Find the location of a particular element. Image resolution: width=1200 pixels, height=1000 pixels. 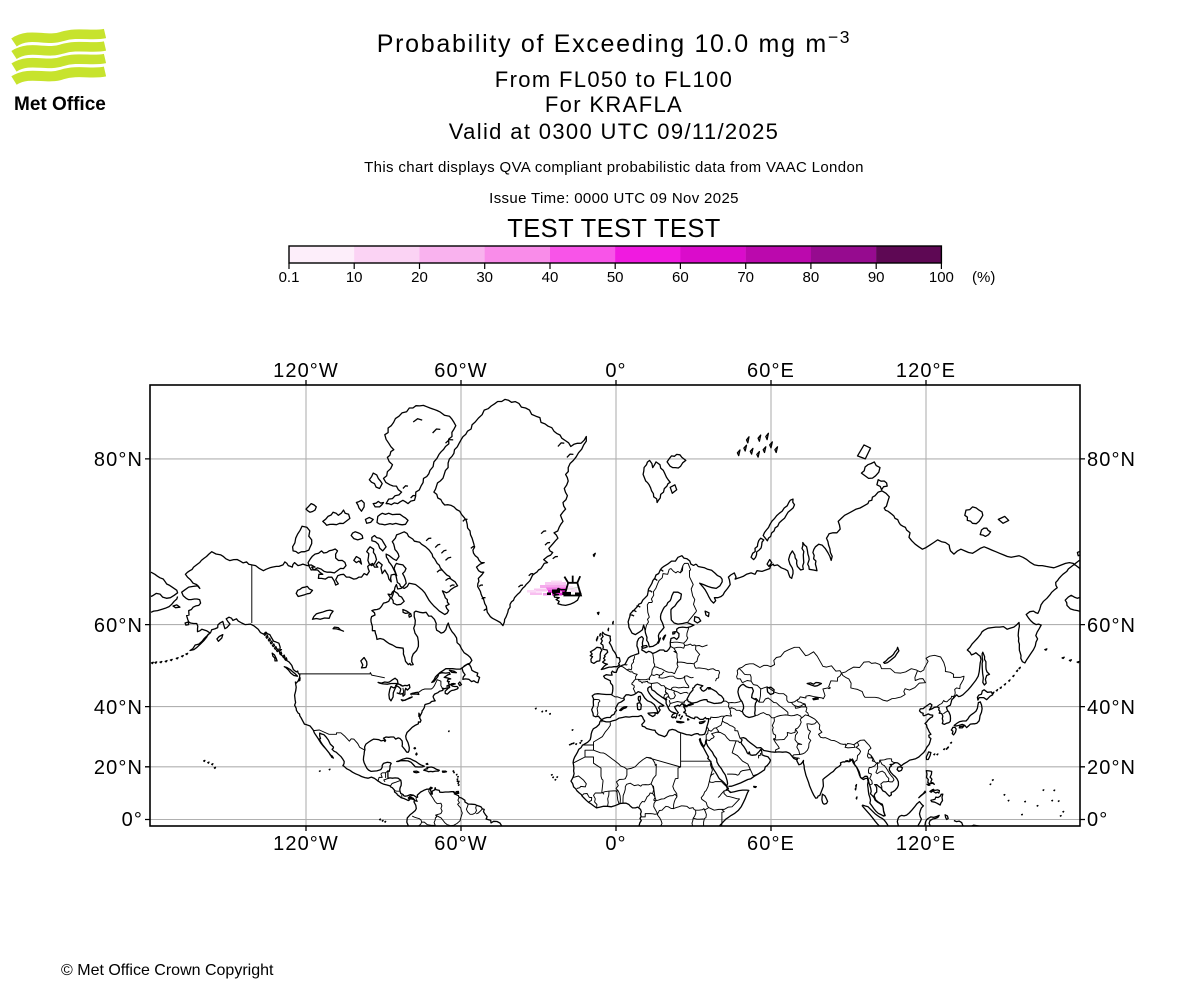

svg-text: 20 is located at coordinates (419, 277).